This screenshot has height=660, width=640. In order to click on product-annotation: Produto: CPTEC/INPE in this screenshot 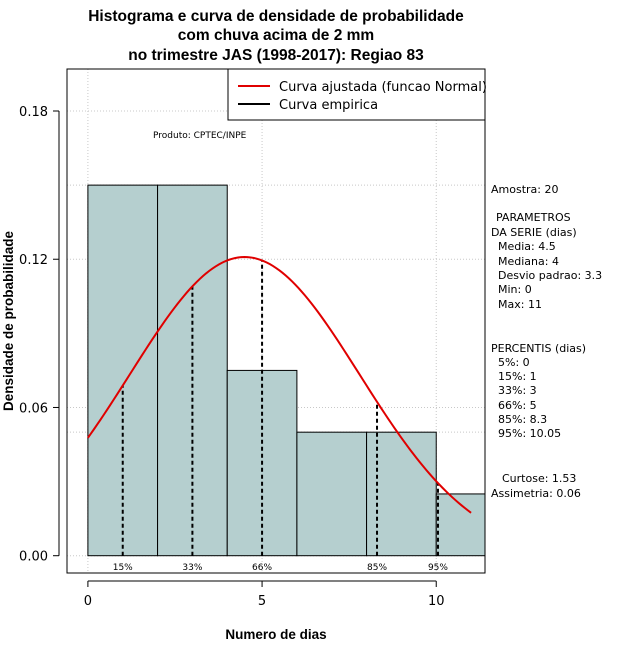, I will do `click(200, 136)`.